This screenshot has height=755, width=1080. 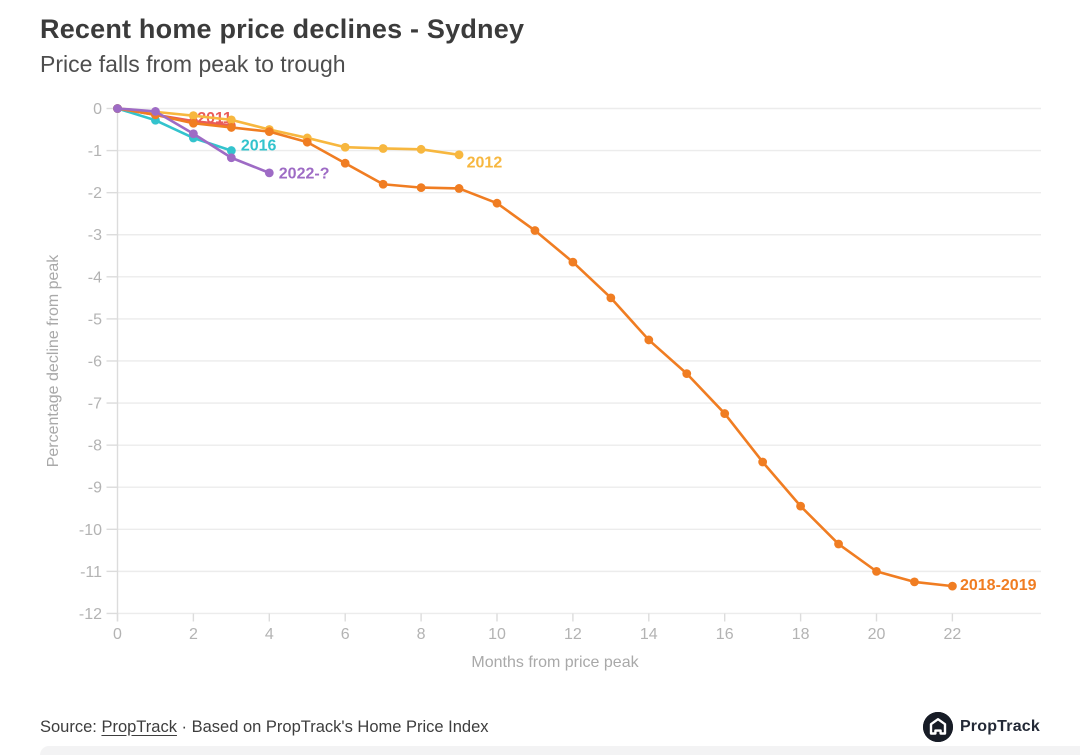 I want to click on xtick-label-22: 22, so click(x=953, y=634).